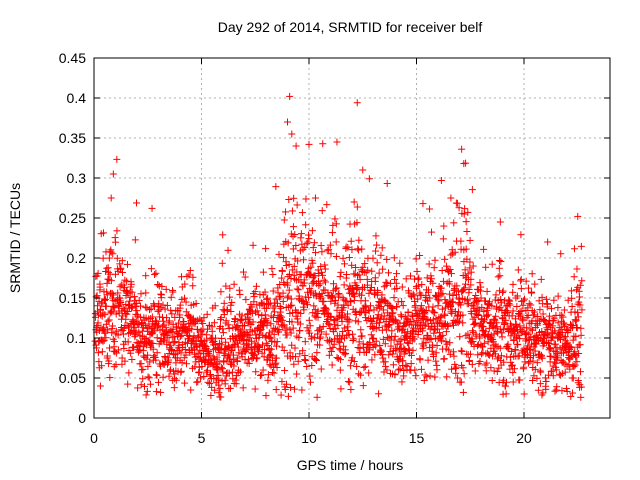 Image resolution: width=640 pixels, height=480 pixels. I want to click on y-tick-label: 0.35, so click(72, 138).